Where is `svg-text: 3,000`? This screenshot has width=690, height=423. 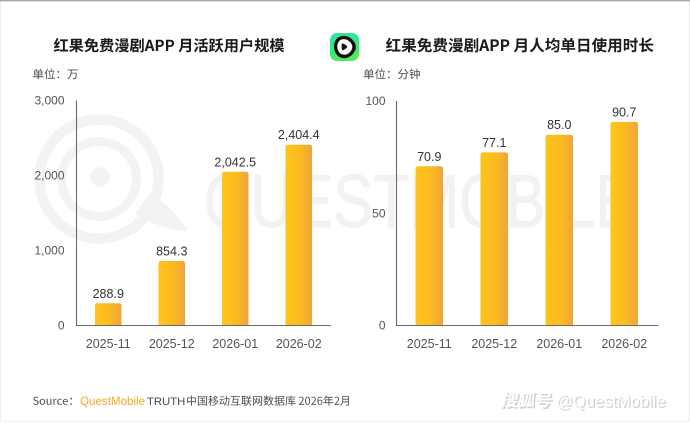
svg-text: 3,000 is located at coordinates (49, 101).